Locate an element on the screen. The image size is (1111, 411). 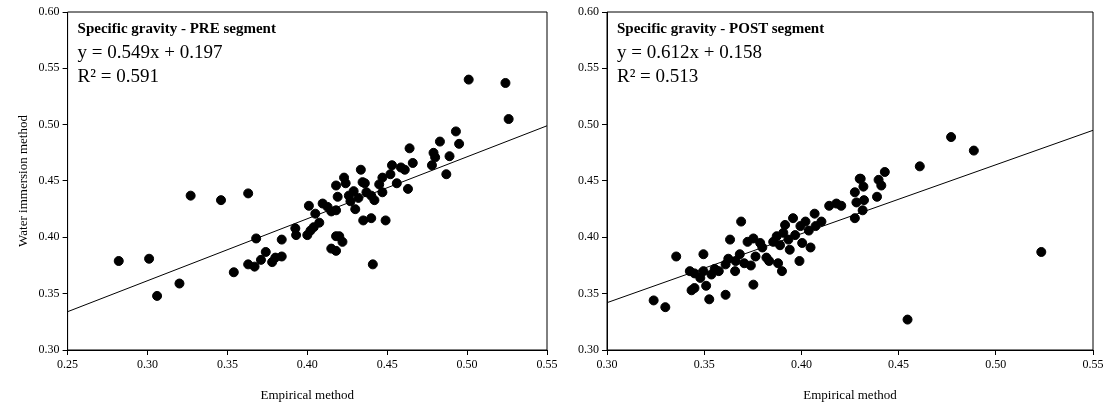
annotation: R² = 0.591 is located at coordinates (118, 76).